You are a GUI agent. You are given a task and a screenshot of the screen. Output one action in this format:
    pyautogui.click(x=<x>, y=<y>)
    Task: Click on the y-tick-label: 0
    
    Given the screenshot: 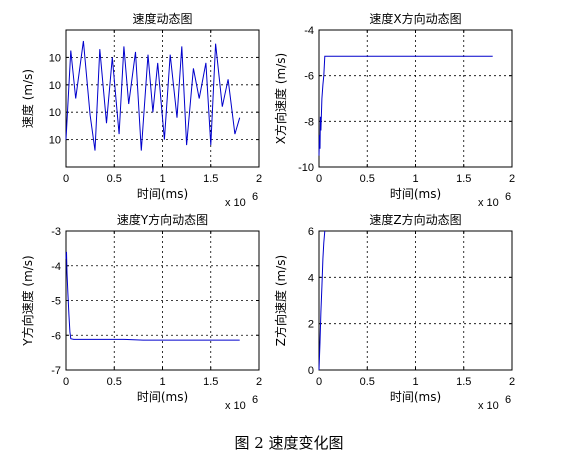 What is the action you would take?
    pyautogui.click(x=311, y=371)
    